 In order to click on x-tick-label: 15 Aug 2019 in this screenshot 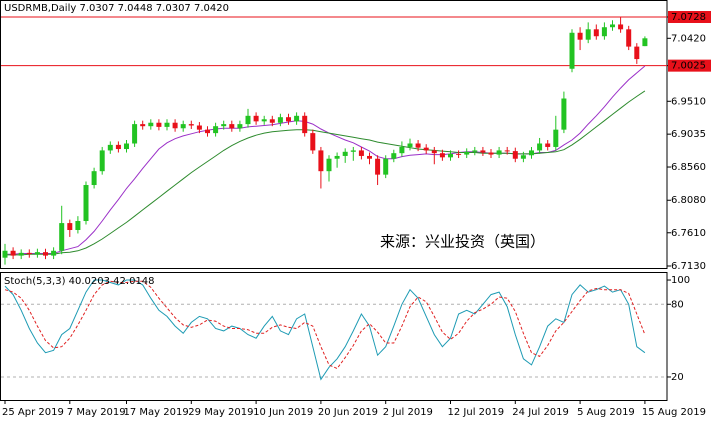, I will do `click(674, 412)`.